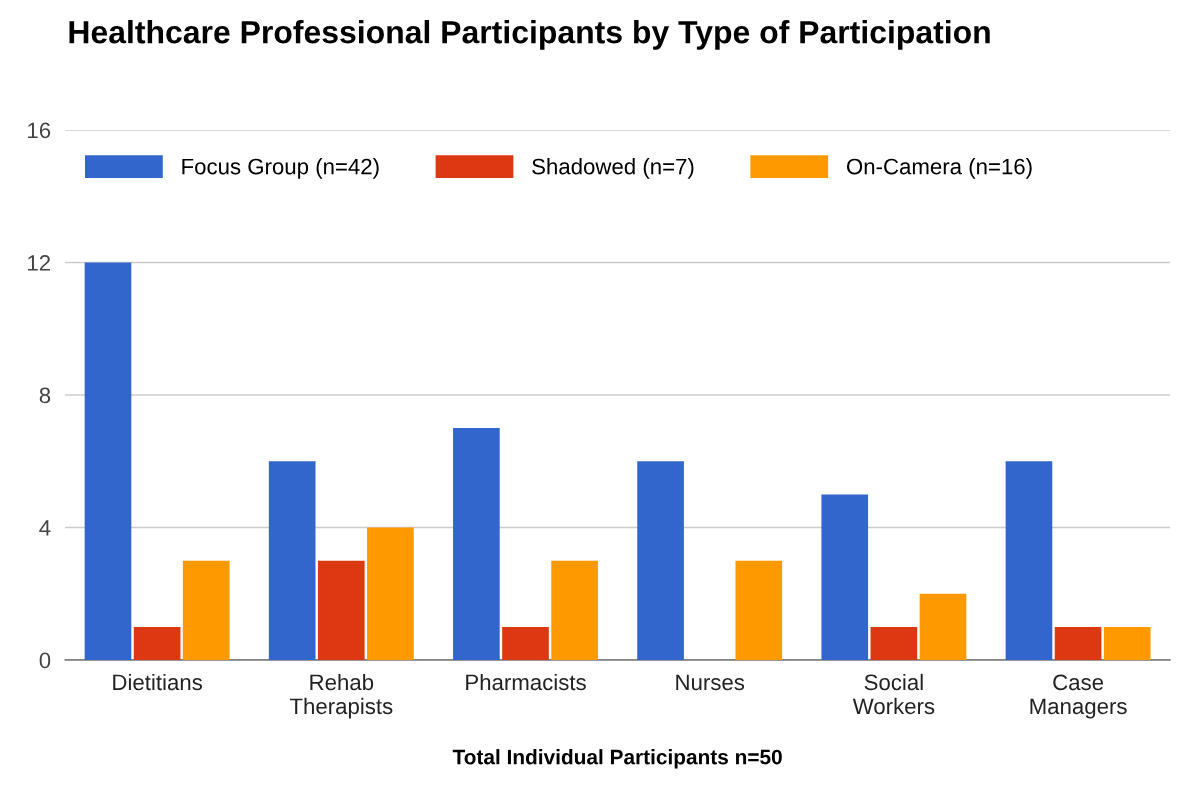 Image resolution: width=1182 pixels, height=800 pixels. What do you see at coordinates (45, 395) in the screenshot?
I see `y-tick-label: 8` at bounding box center [45, 395].